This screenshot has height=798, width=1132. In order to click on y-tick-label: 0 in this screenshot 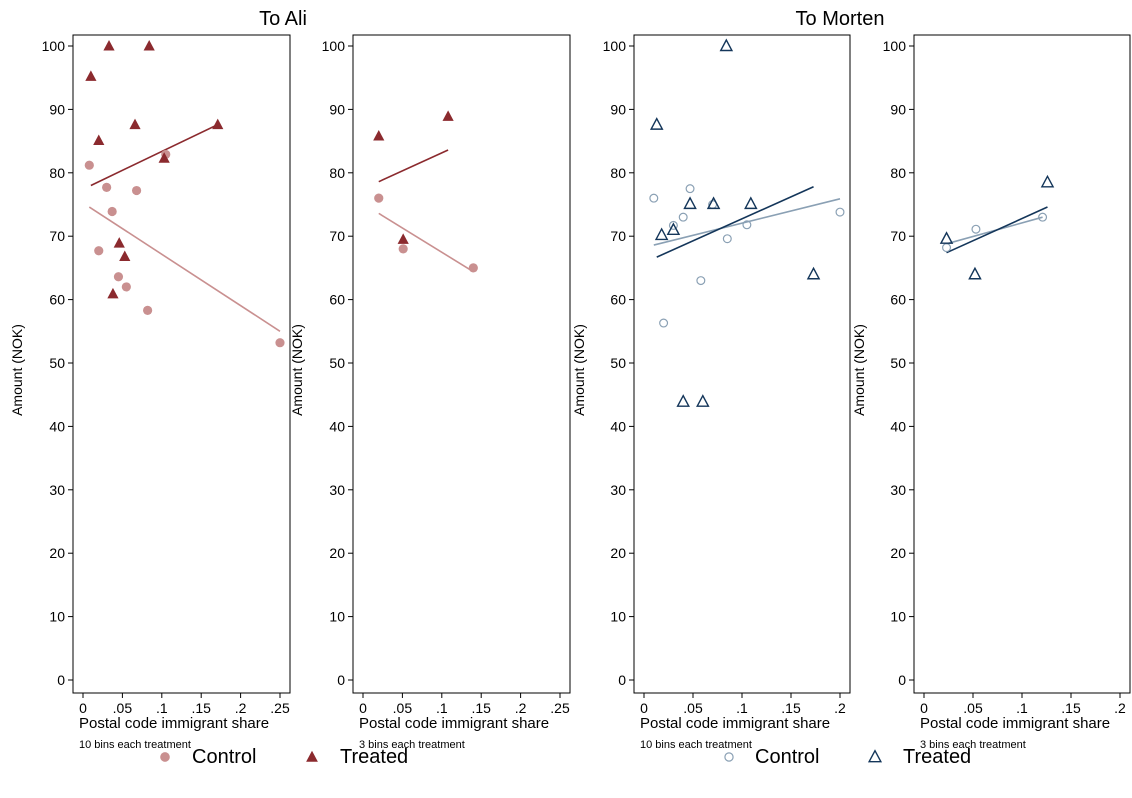, I will do `click(902, 680)`.